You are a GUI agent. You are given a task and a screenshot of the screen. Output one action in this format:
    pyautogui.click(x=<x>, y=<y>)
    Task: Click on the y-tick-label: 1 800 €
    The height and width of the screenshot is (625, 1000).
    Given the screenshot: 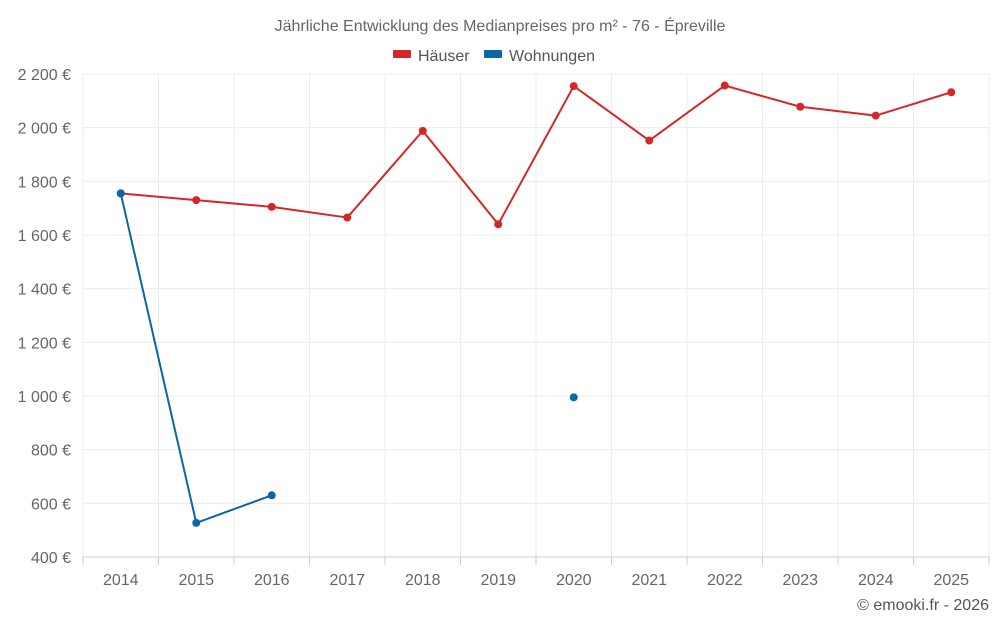 What is the action you would take?
    pyautogui.click(x=44, y=182)
    